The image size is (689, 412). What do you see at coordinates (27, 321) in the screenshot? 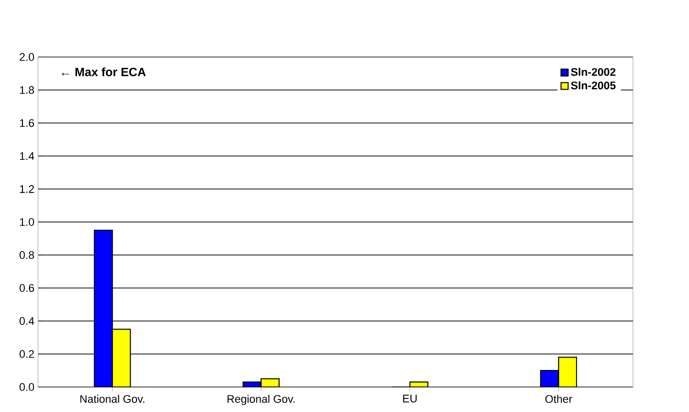
I see `y-tick-label: 0.4` at bounding box center [27, 321].